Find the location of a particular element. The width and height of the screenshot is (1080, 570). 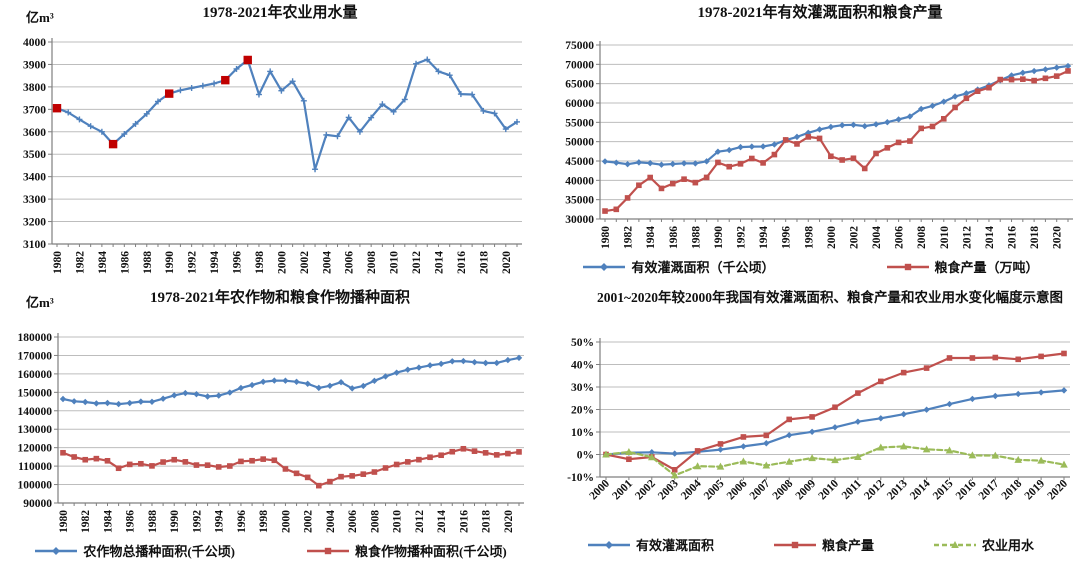

svg-text: 140000 is located at coordinates (35, 412).